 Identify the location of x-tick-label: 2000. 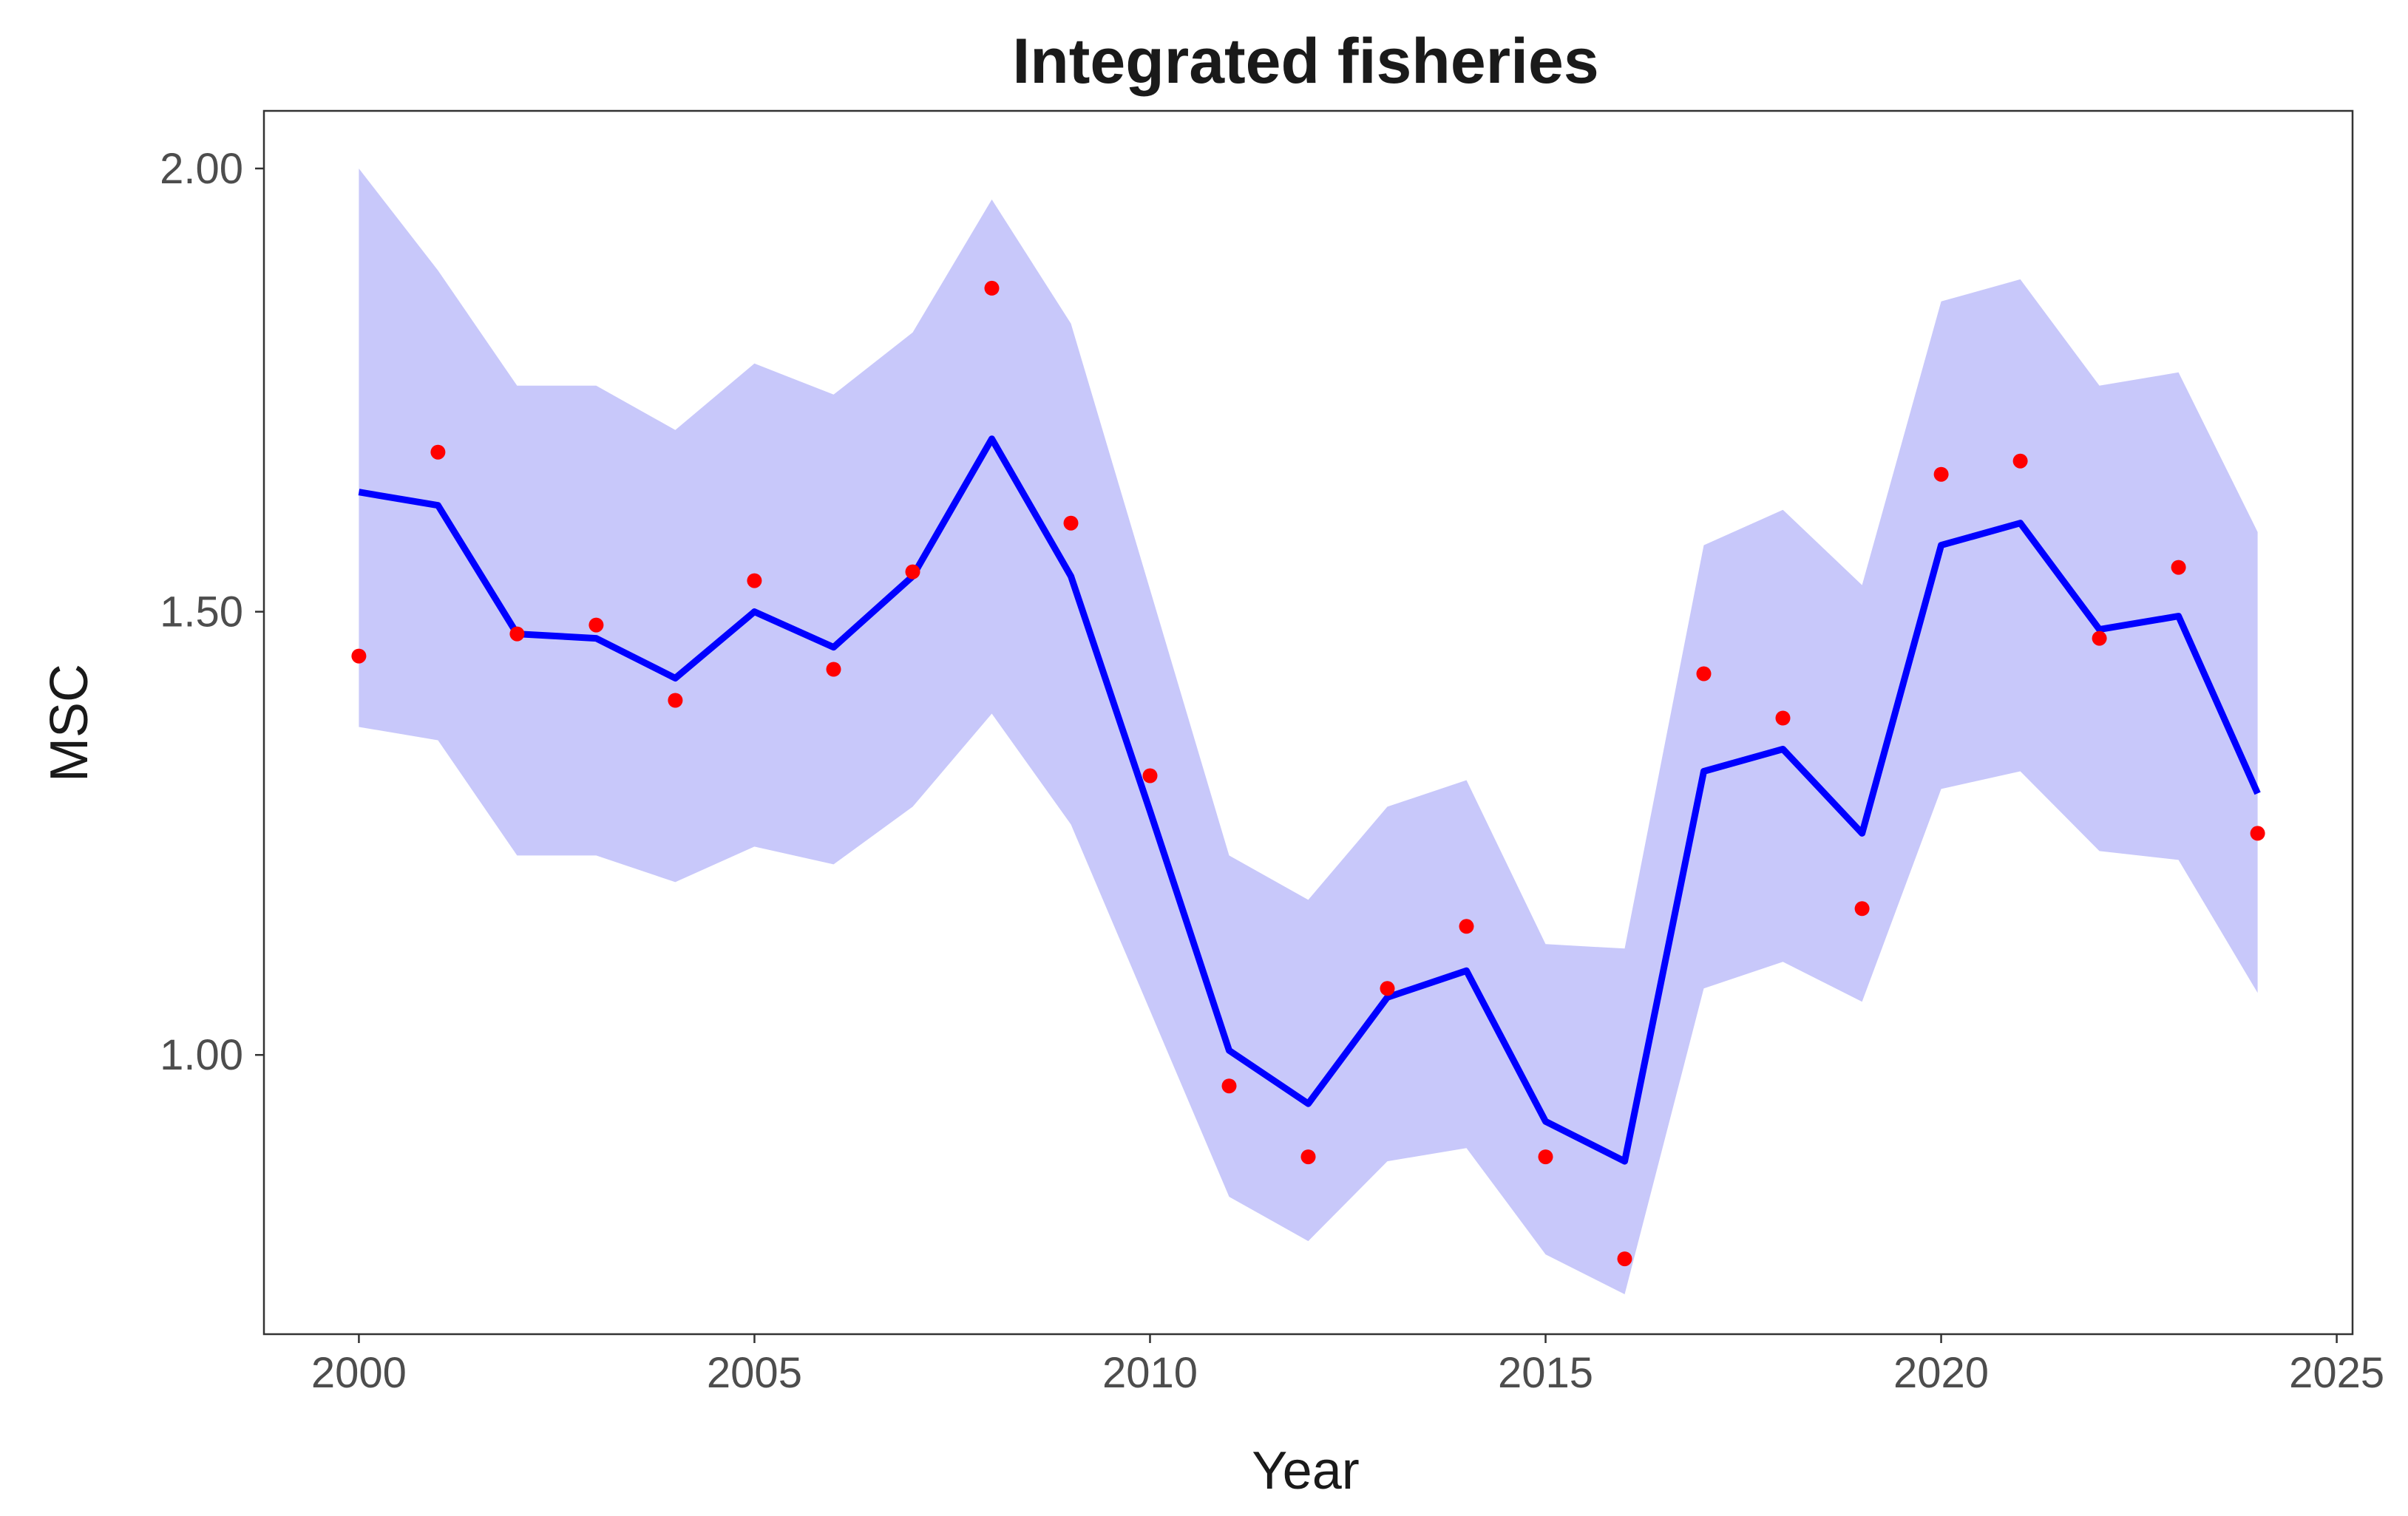
(359, 1373).